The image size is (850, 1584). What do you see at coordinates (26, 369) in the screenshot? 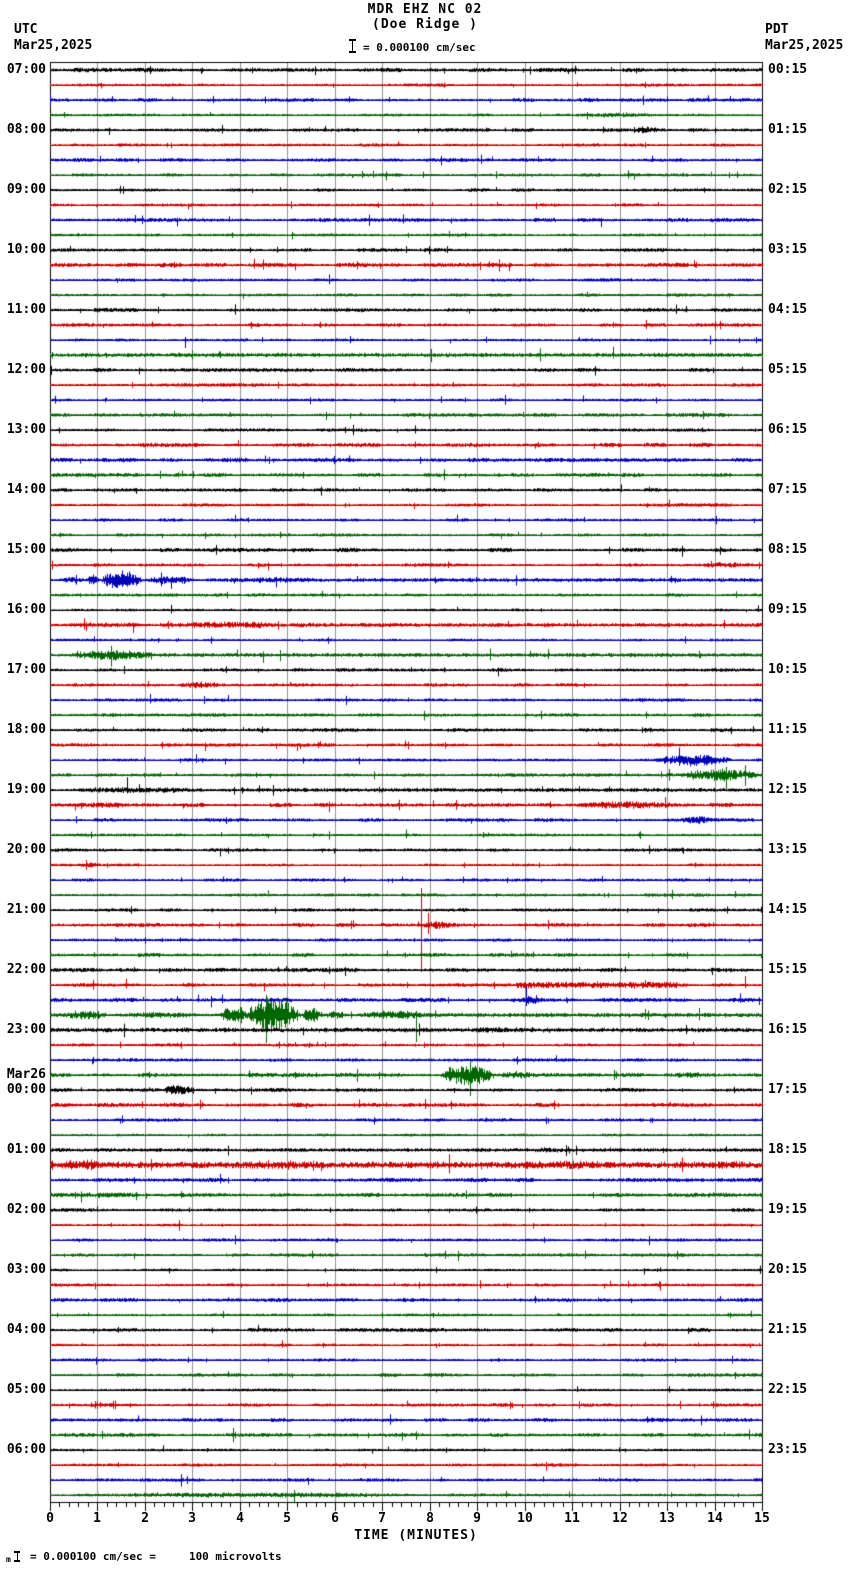
I see `utc-hour-label: 12:00` at bounding box center [26, 369].